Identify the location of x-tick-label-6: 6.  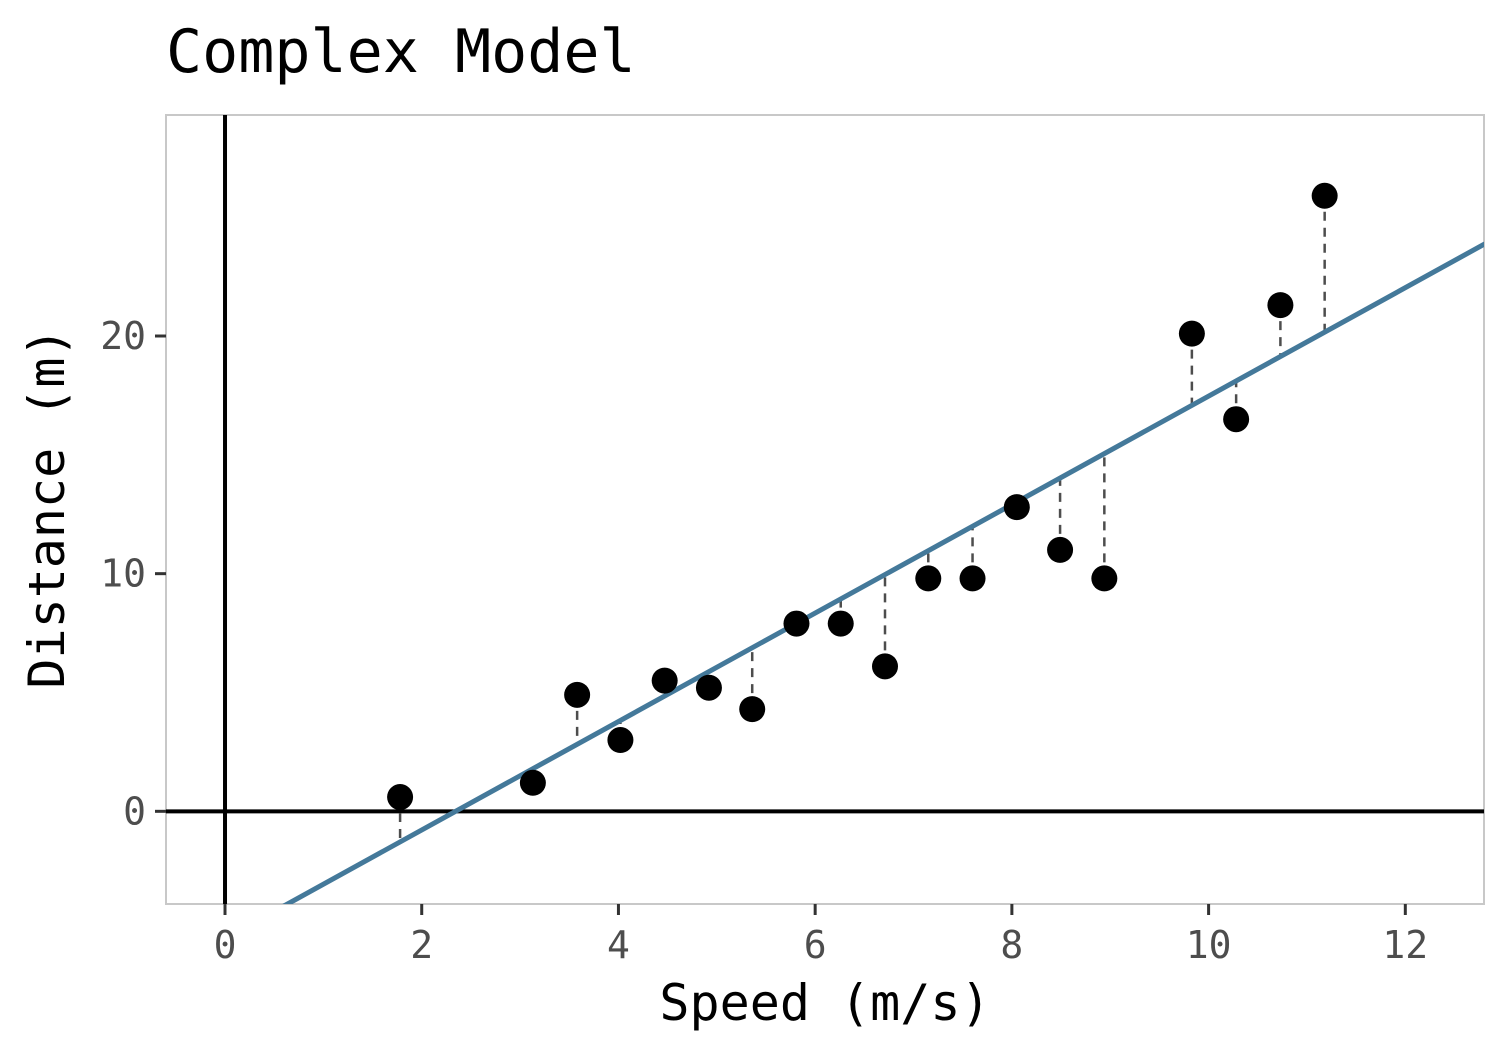
(815, 945).